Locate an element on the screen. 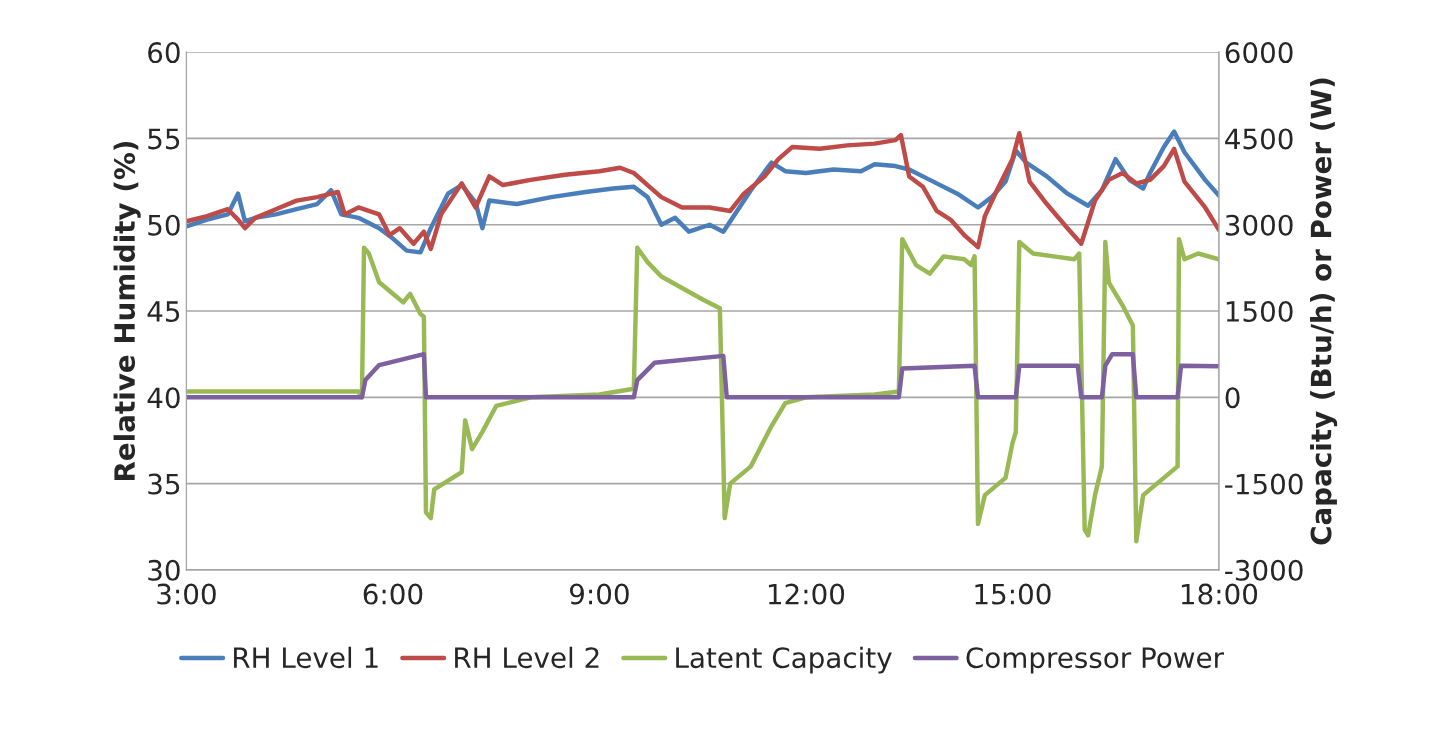 The width and height of the screenshot is (1434, 745). y-tick-label: 60 is located at coordinates (164, 53).